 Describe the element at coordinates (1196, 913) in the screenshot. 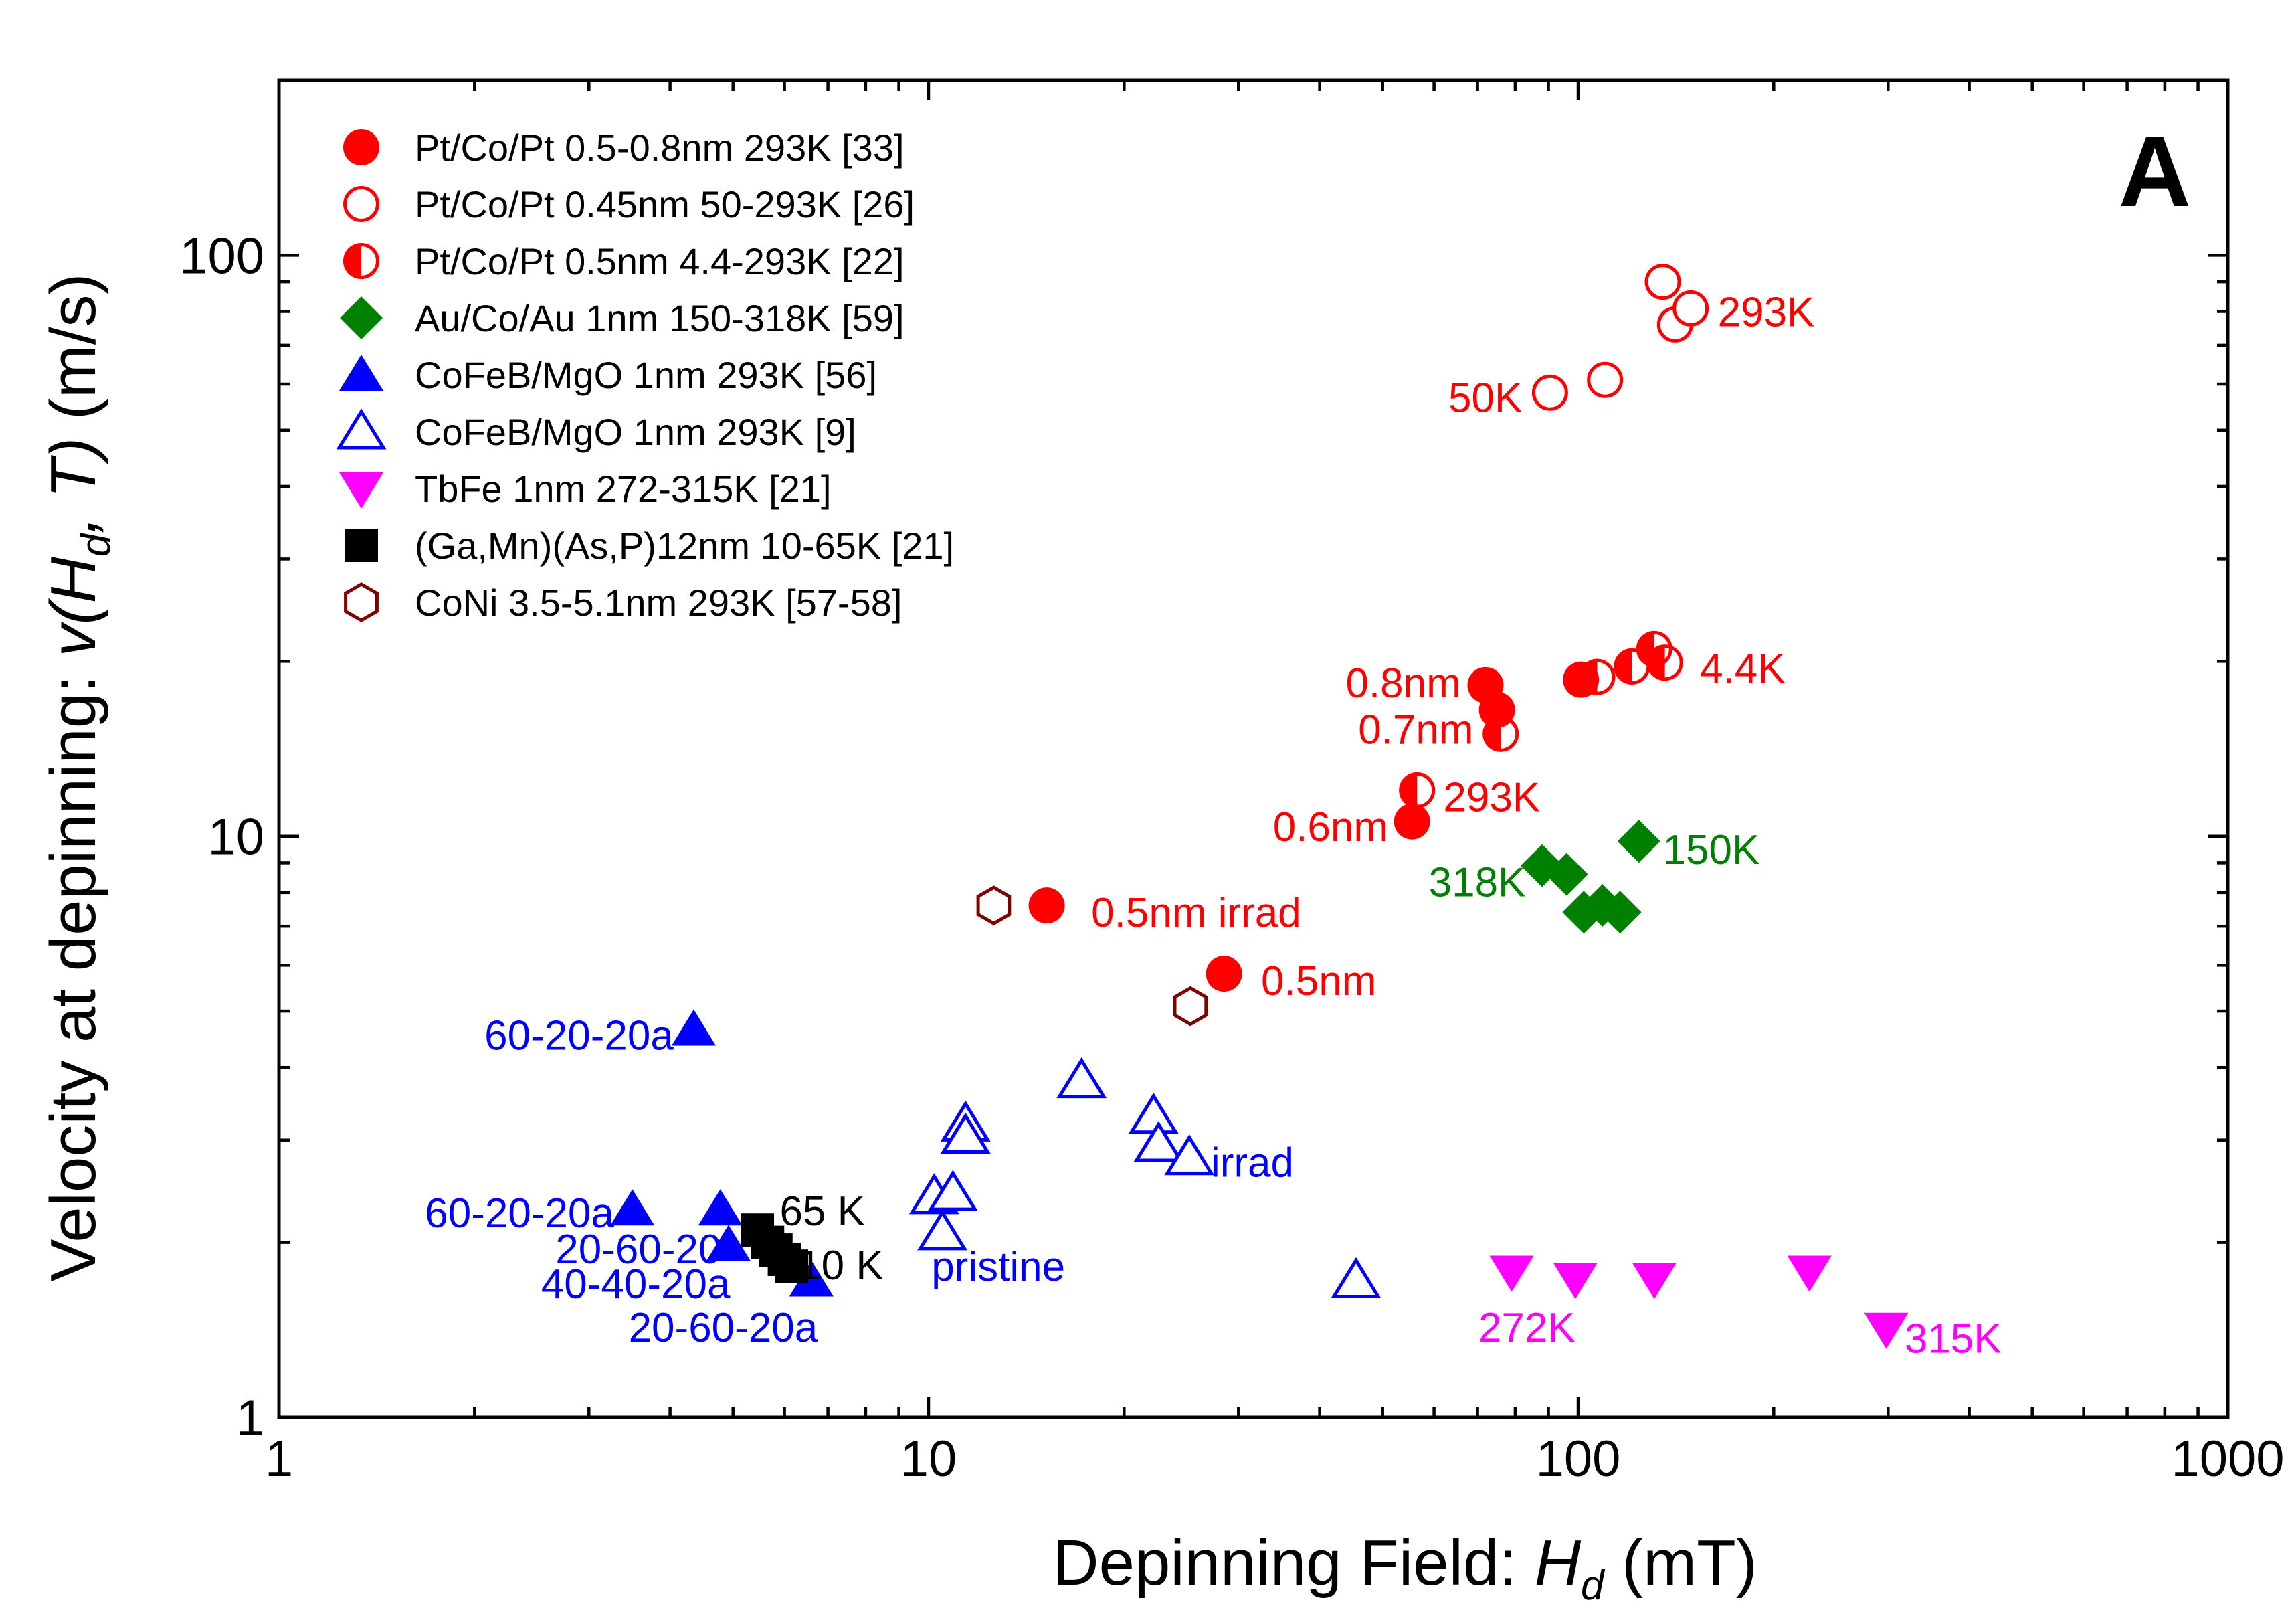

I see `annotation-label: 0.5nm irrad` at that location.